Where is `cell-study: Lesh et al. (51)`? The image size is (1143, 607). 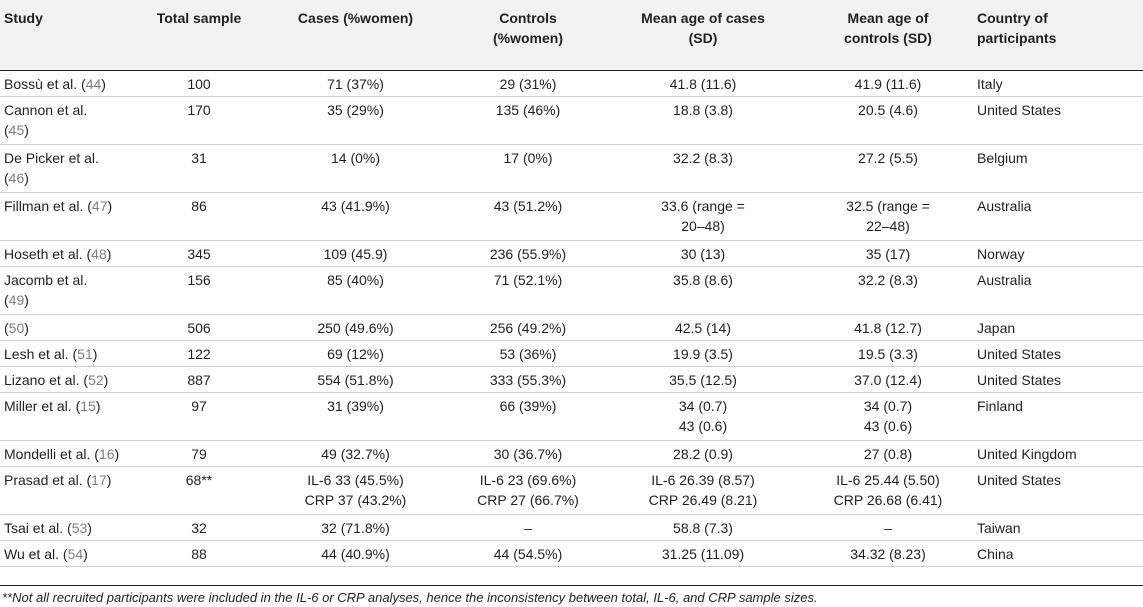
cell-study: Lesh et al. (51) is located at coordinates (70, 353).